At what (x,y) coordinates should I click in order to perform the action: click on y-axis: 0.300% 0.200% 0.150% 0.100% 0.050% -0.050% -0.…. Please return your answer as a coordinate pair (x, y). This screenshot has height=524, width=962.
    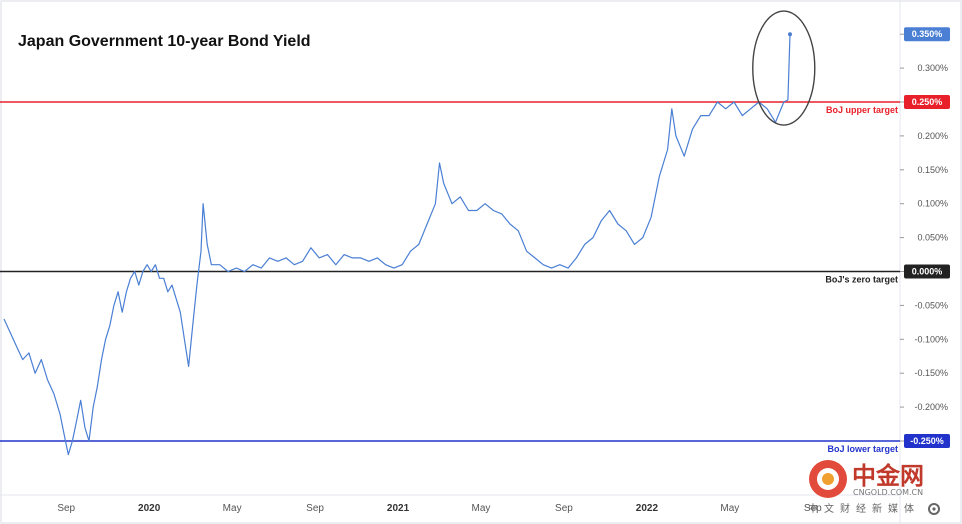
    Looking at the image, I should click on (924, 237).